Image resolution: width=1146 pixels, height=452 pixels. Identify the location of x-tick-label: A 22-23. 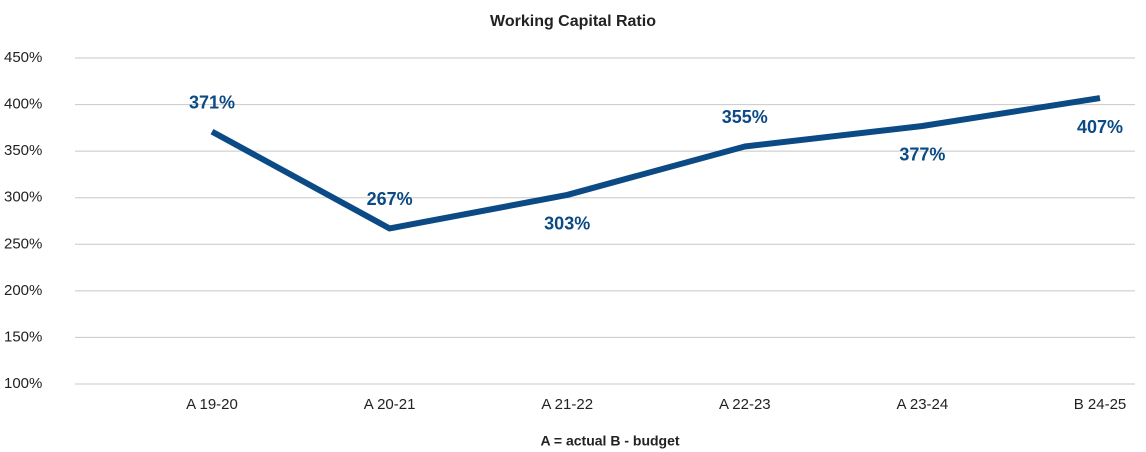
(745, 404).